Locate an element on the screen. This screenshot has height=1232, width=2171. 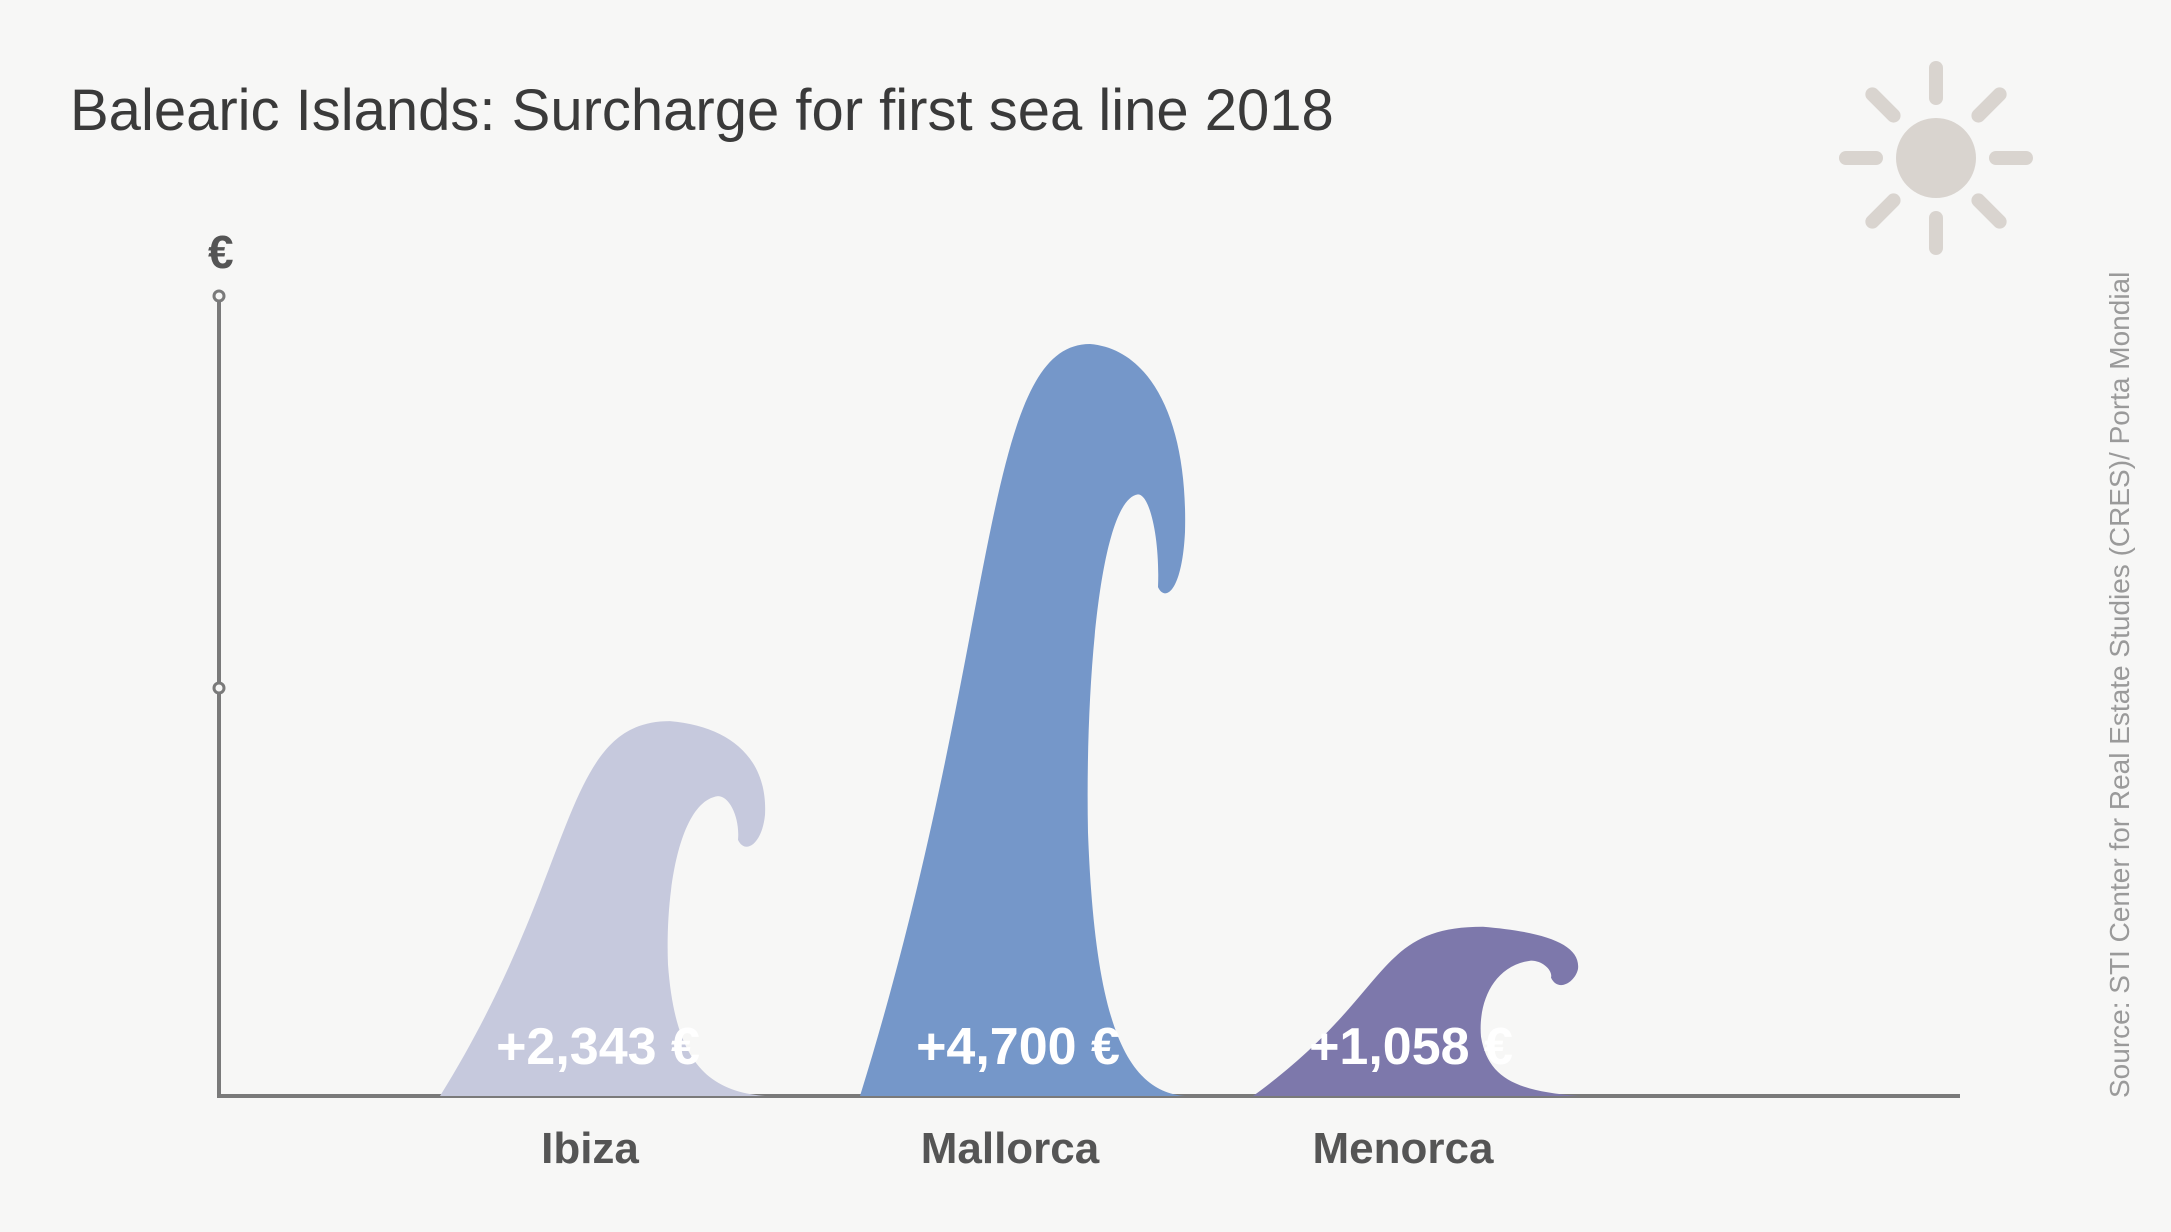
value-label-mallorca: +4,700 € is located at coordinates (1018, 1047).